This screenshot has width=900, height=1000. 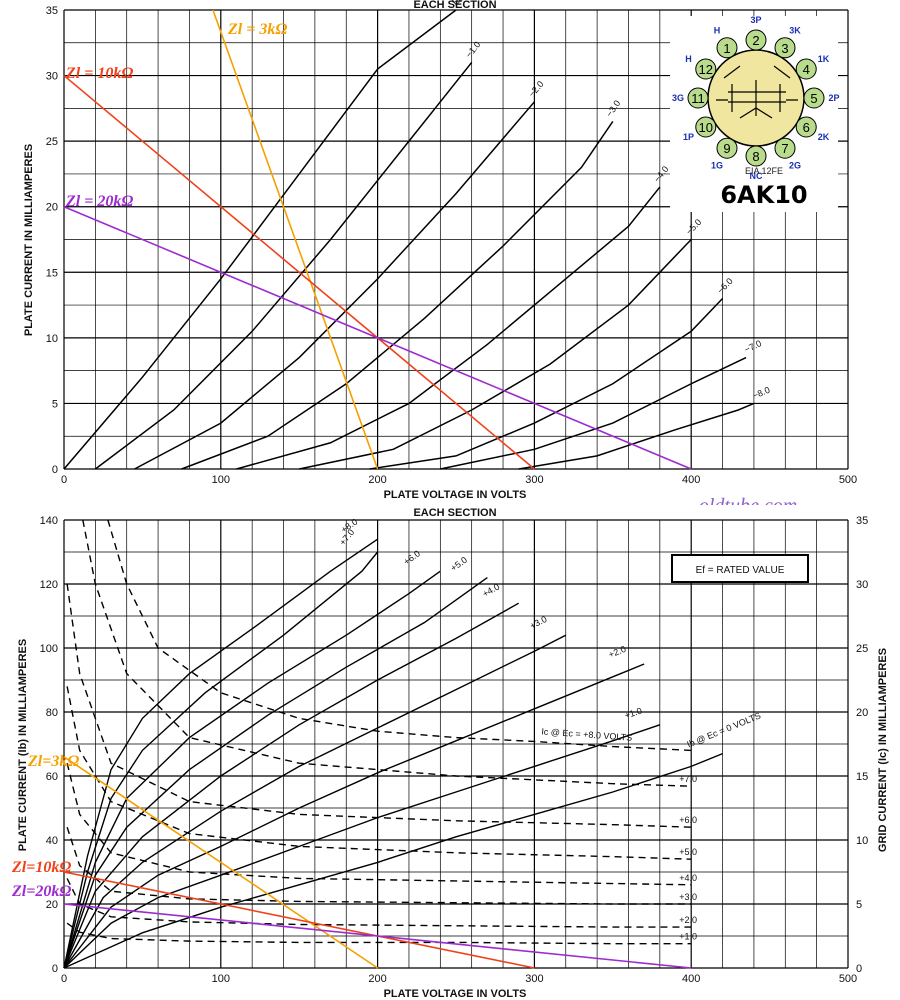 I want to click on curve-label: −7.0, so click(x=753, y=346).